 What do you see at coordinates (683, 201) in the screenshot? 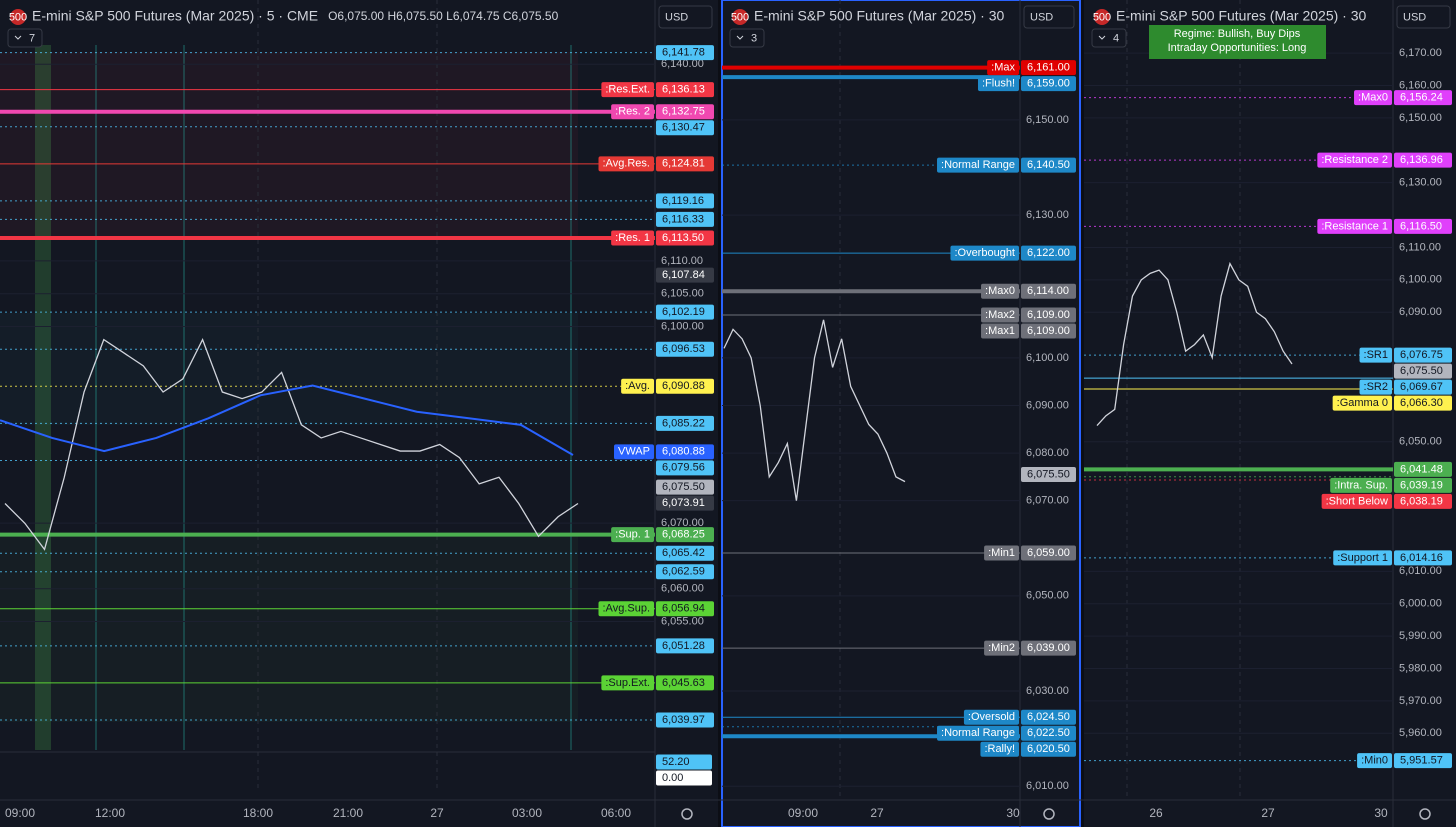
I see `price-label: 6,119.16` at bounding box center [683, 201].